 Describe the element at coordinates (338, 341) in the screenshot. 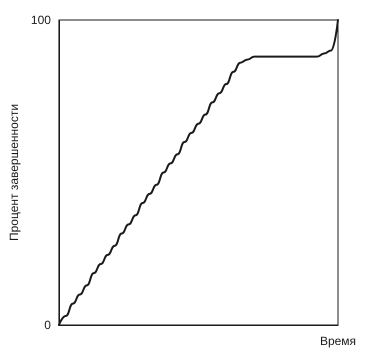

I see `x-axis-title: Время` at that location.